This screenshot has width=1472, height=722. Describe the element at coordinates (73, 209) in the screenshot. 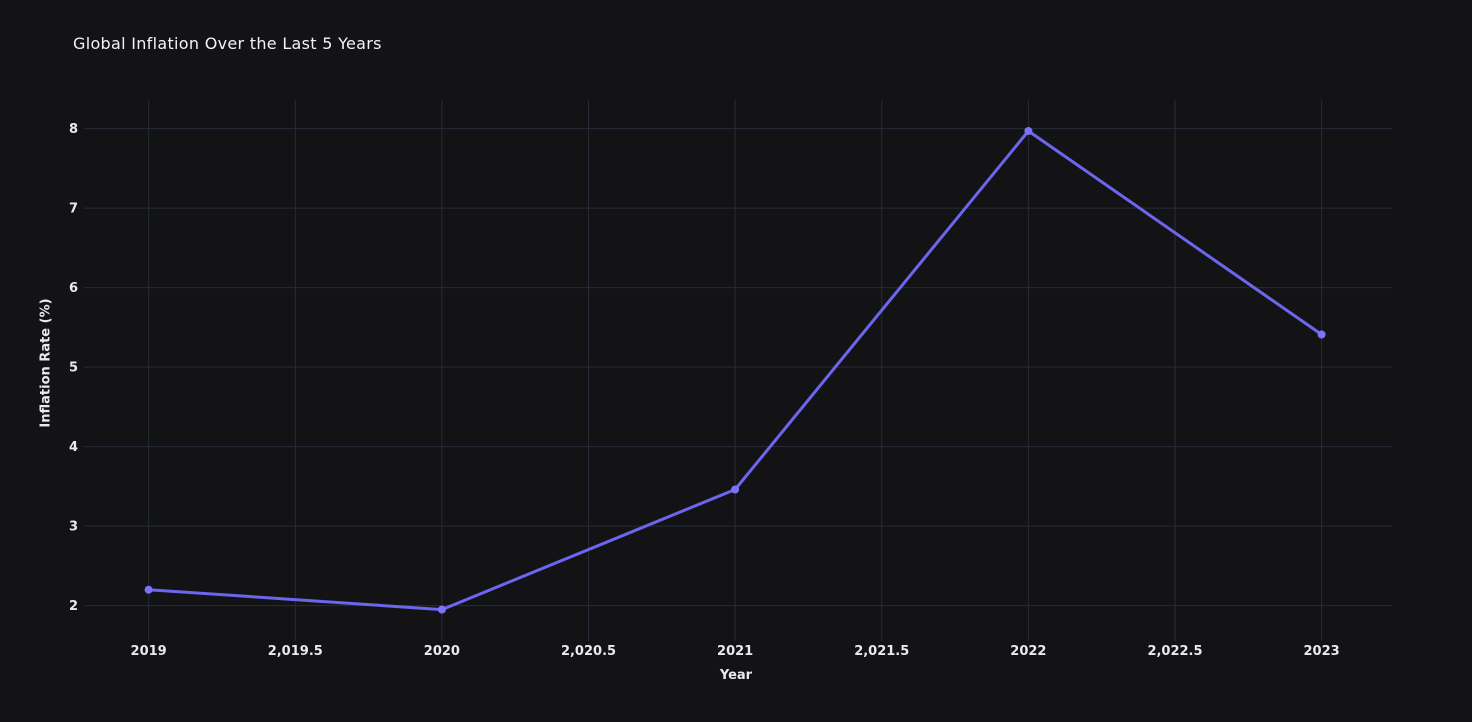

I see `y-tick-label: 7` at that location.